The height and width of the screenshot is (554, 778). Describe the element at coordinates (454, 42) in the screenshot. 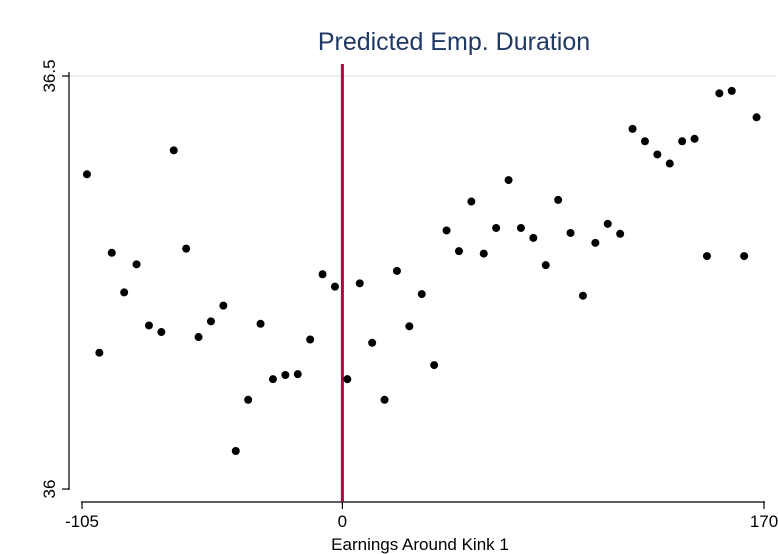

I see `chart-title: Predicted Emp. Duration` at that location.